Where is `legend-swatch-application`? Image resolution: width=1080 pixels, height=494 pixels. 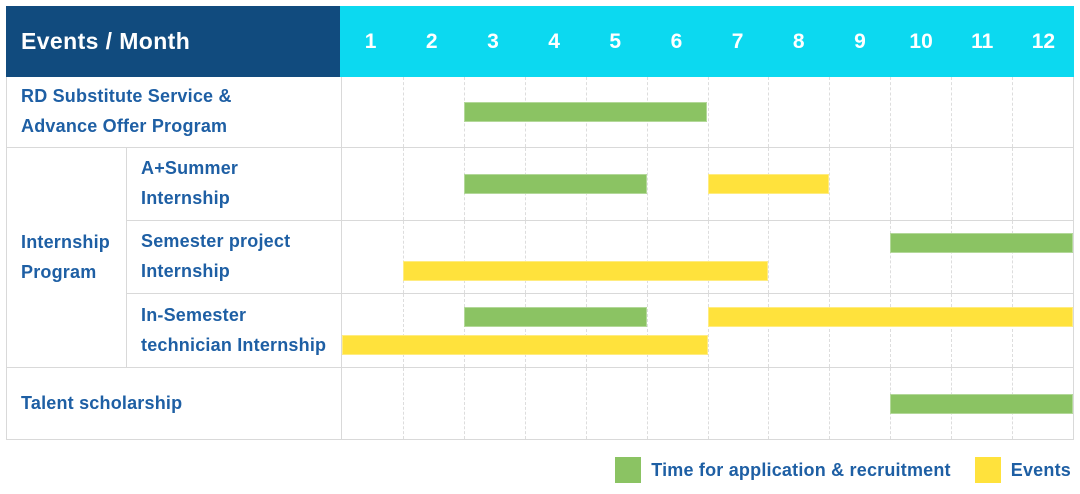
legend-swatch-application is located at coordinates (628, 470).